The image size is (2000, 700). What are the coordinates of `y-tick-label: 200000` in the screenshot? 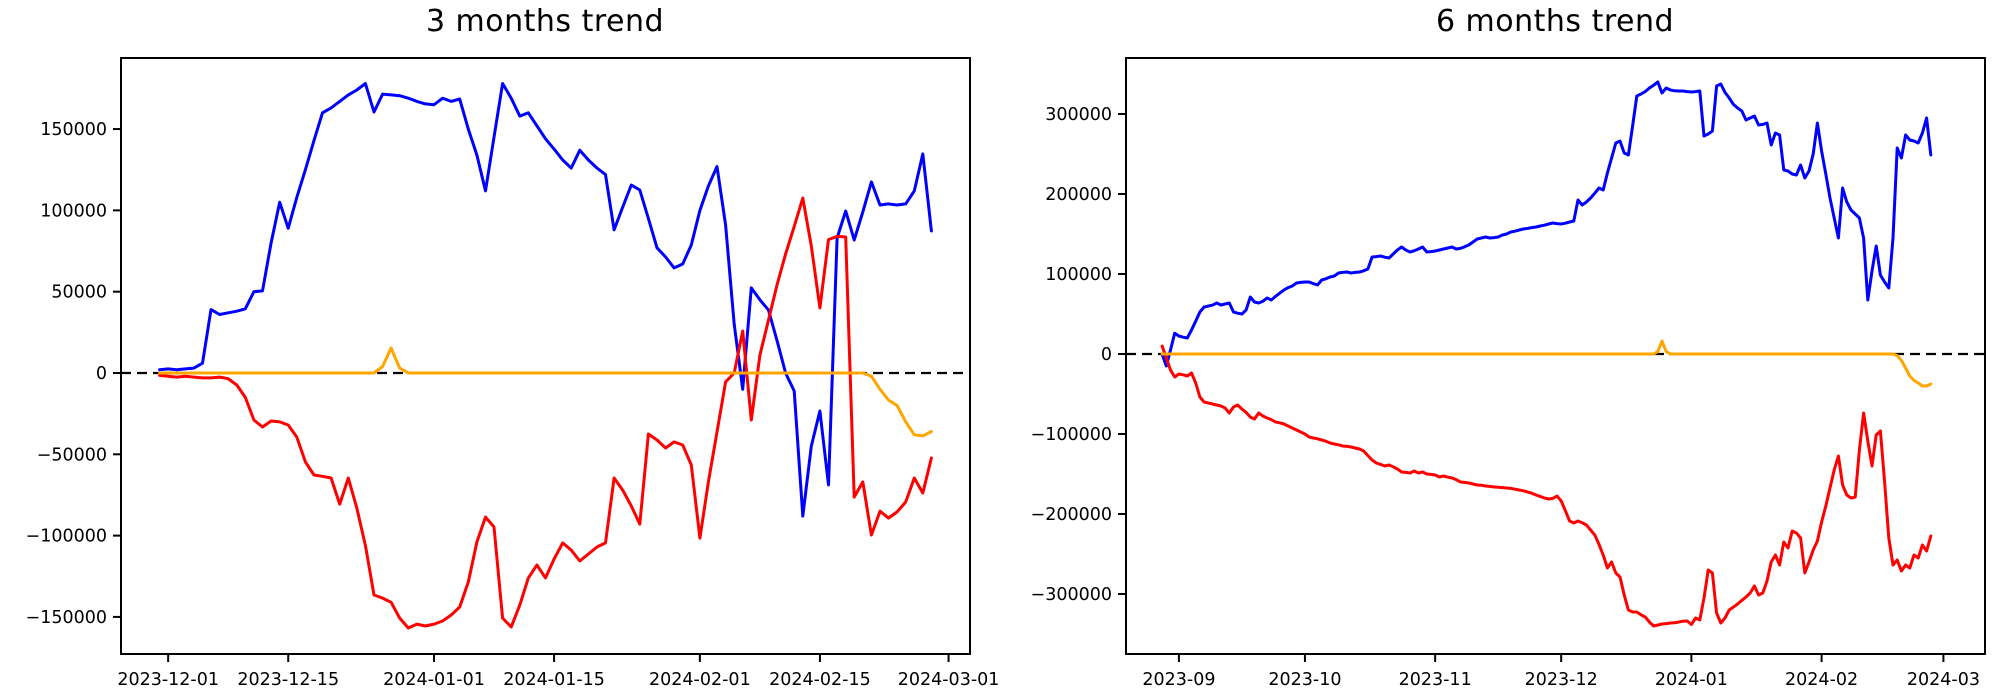 It's located at (1078, 195).